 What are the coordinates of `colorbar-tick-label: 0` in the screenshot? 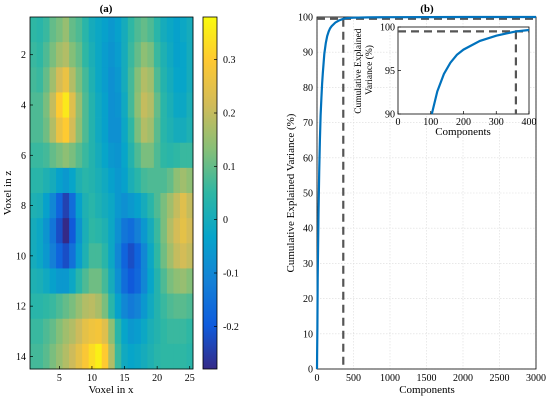 It's located at (225, 220).